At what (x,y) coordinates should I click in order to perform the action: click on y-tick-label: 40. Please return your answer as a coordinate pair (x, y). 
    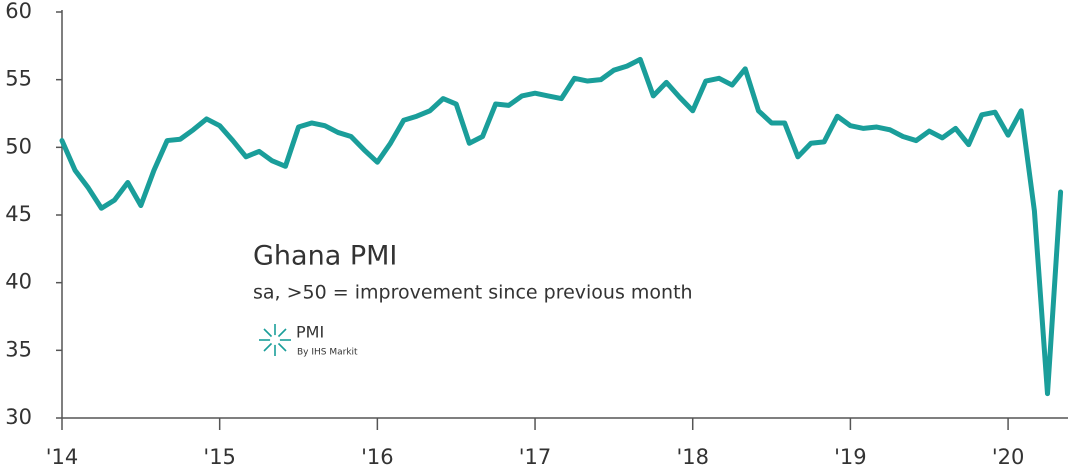
    Looking at the image, I should click on (18, 282).